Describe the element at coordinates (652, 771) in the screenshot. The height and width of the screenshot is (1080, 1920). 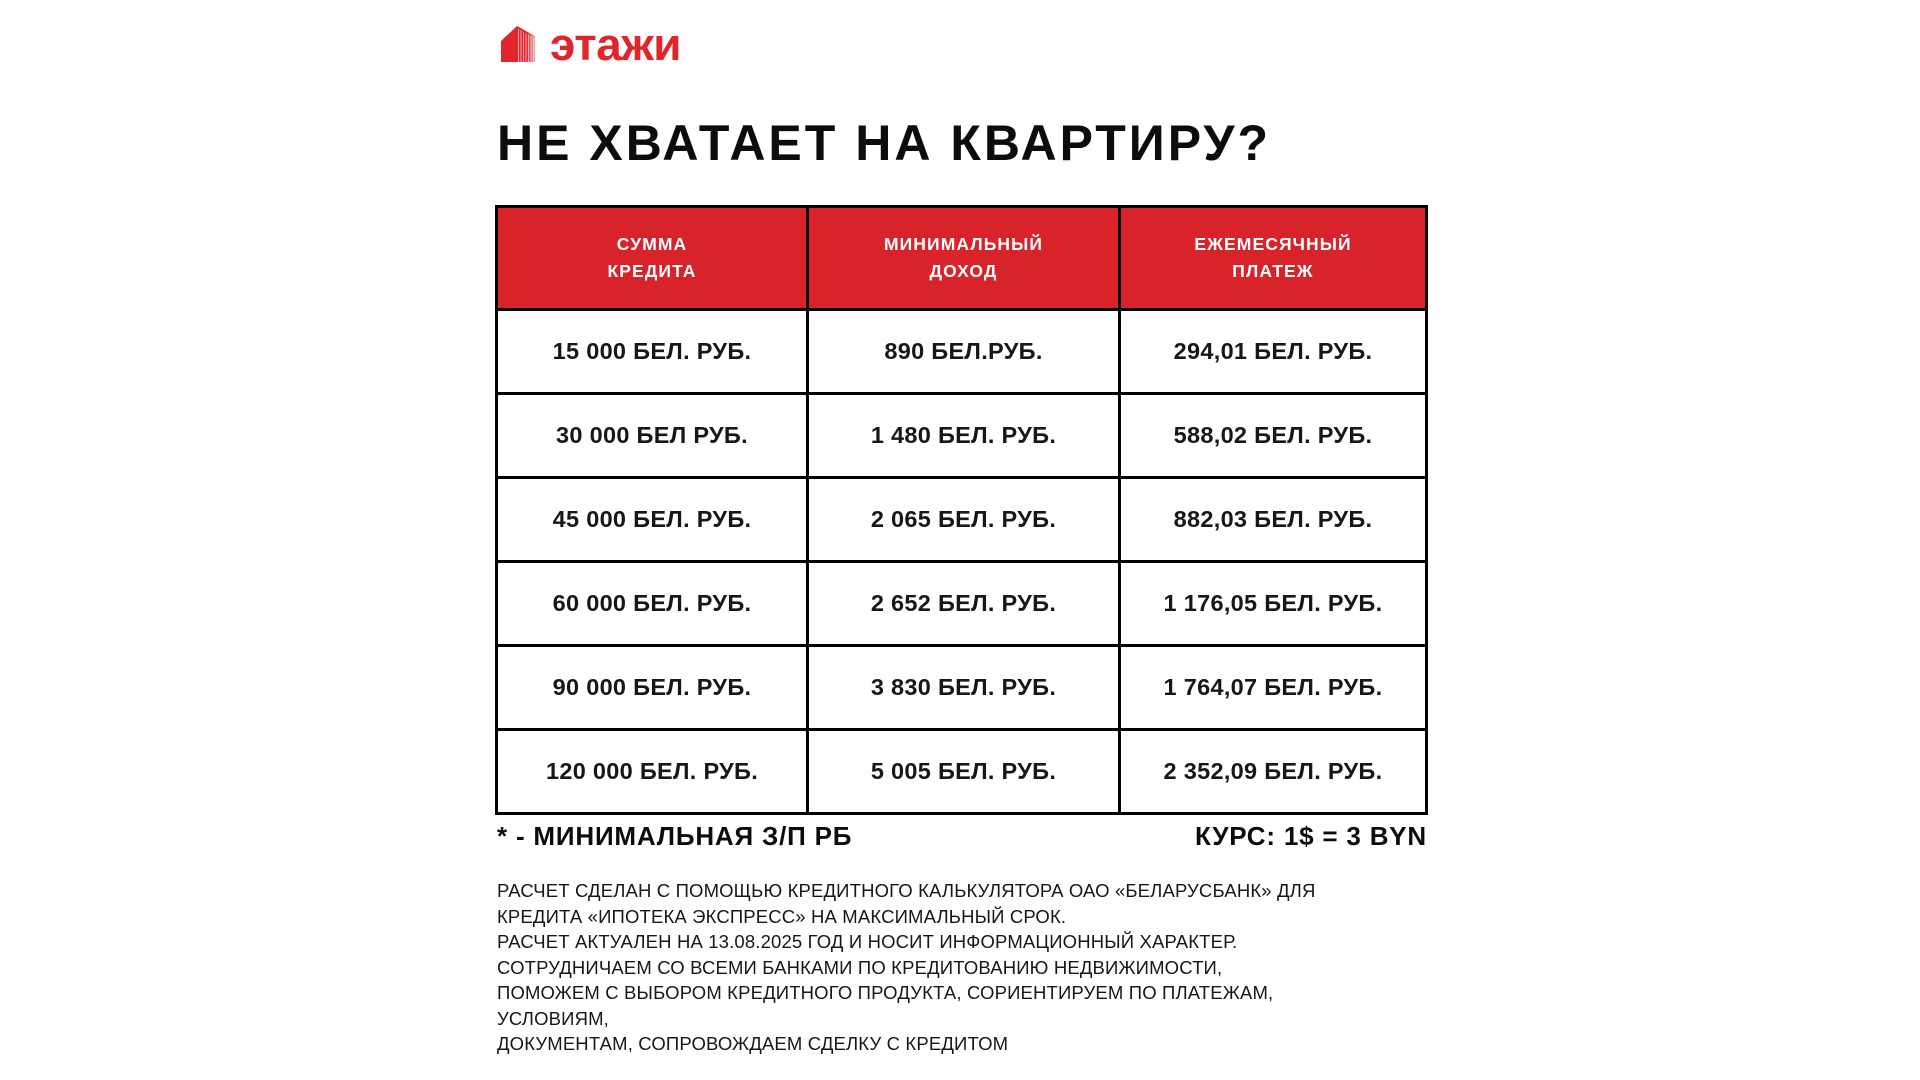
I see `cell-amount: 120 000 БЕЛ. РУБ.` at that location.